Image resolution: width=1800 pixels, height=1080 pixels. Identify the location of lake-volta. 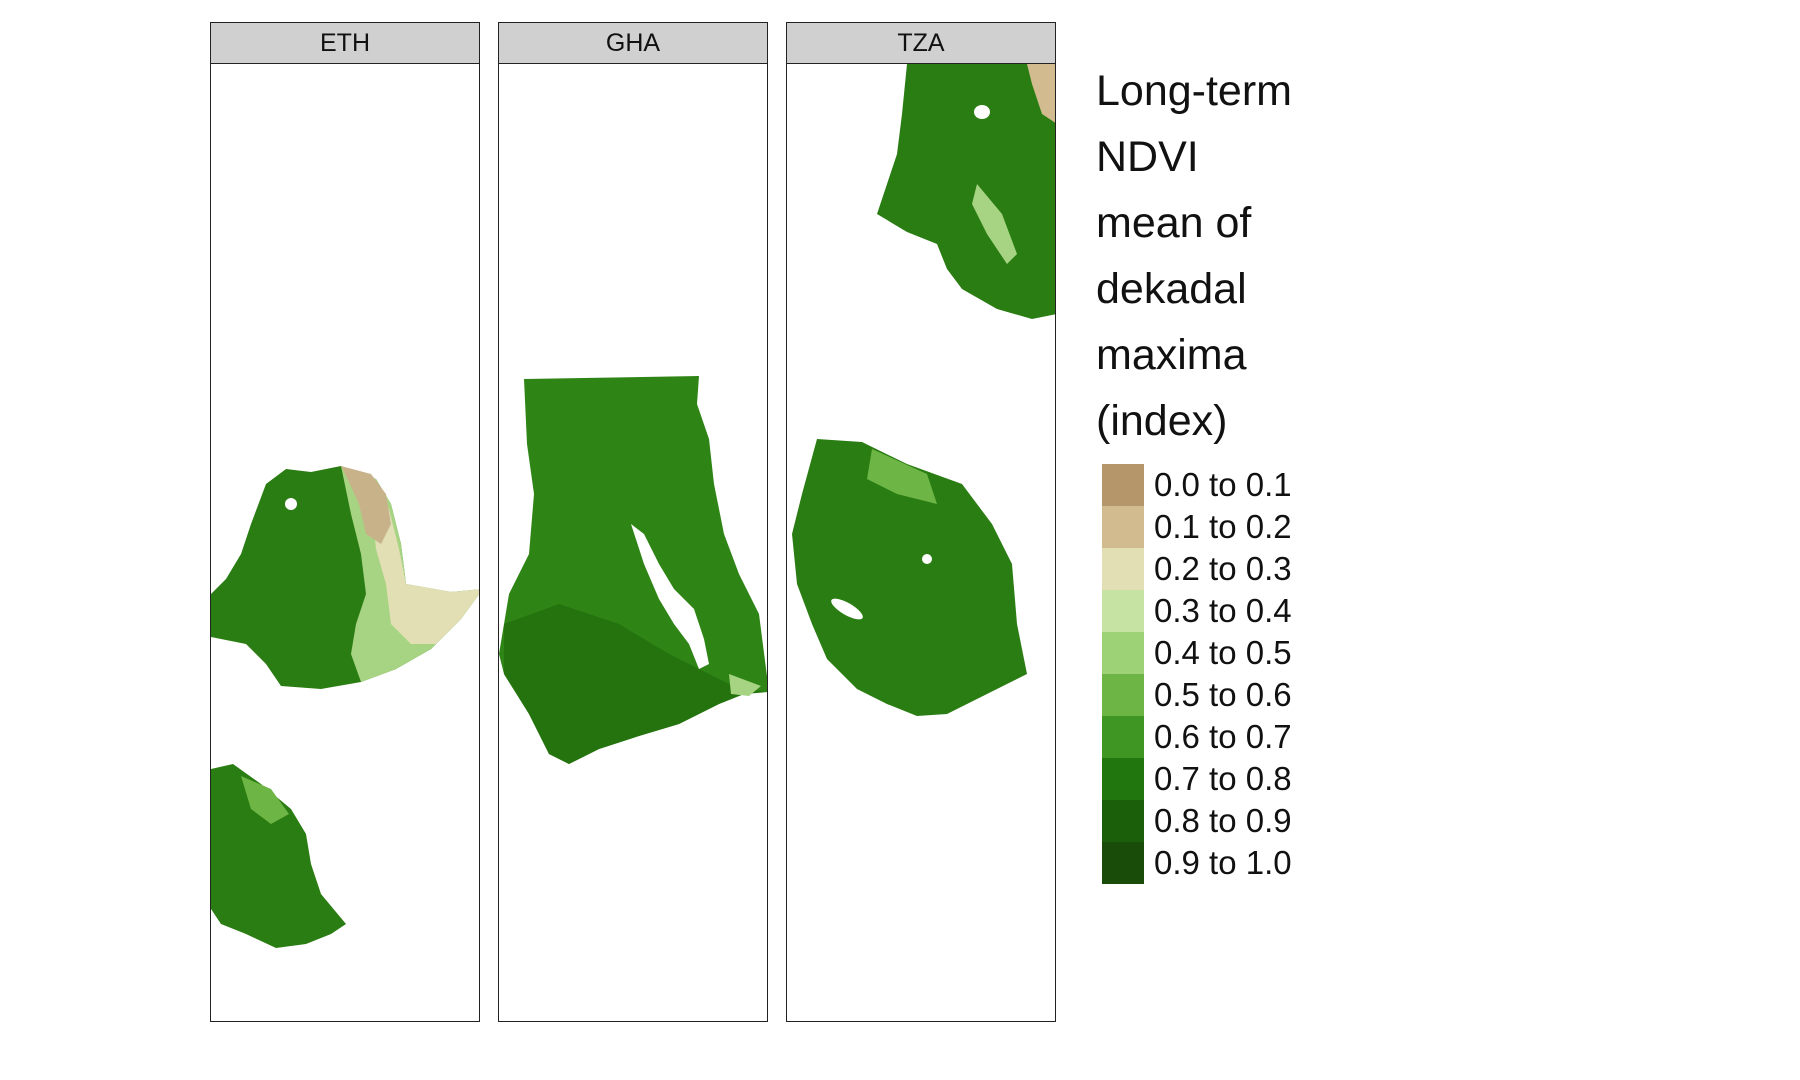
(670, 596).